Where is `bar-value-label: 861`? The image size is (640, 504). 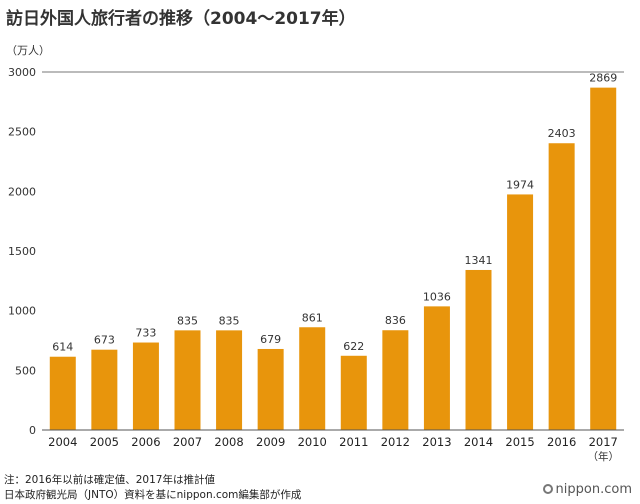 bar-value-label: 861 is located at coordinates (312, 317).